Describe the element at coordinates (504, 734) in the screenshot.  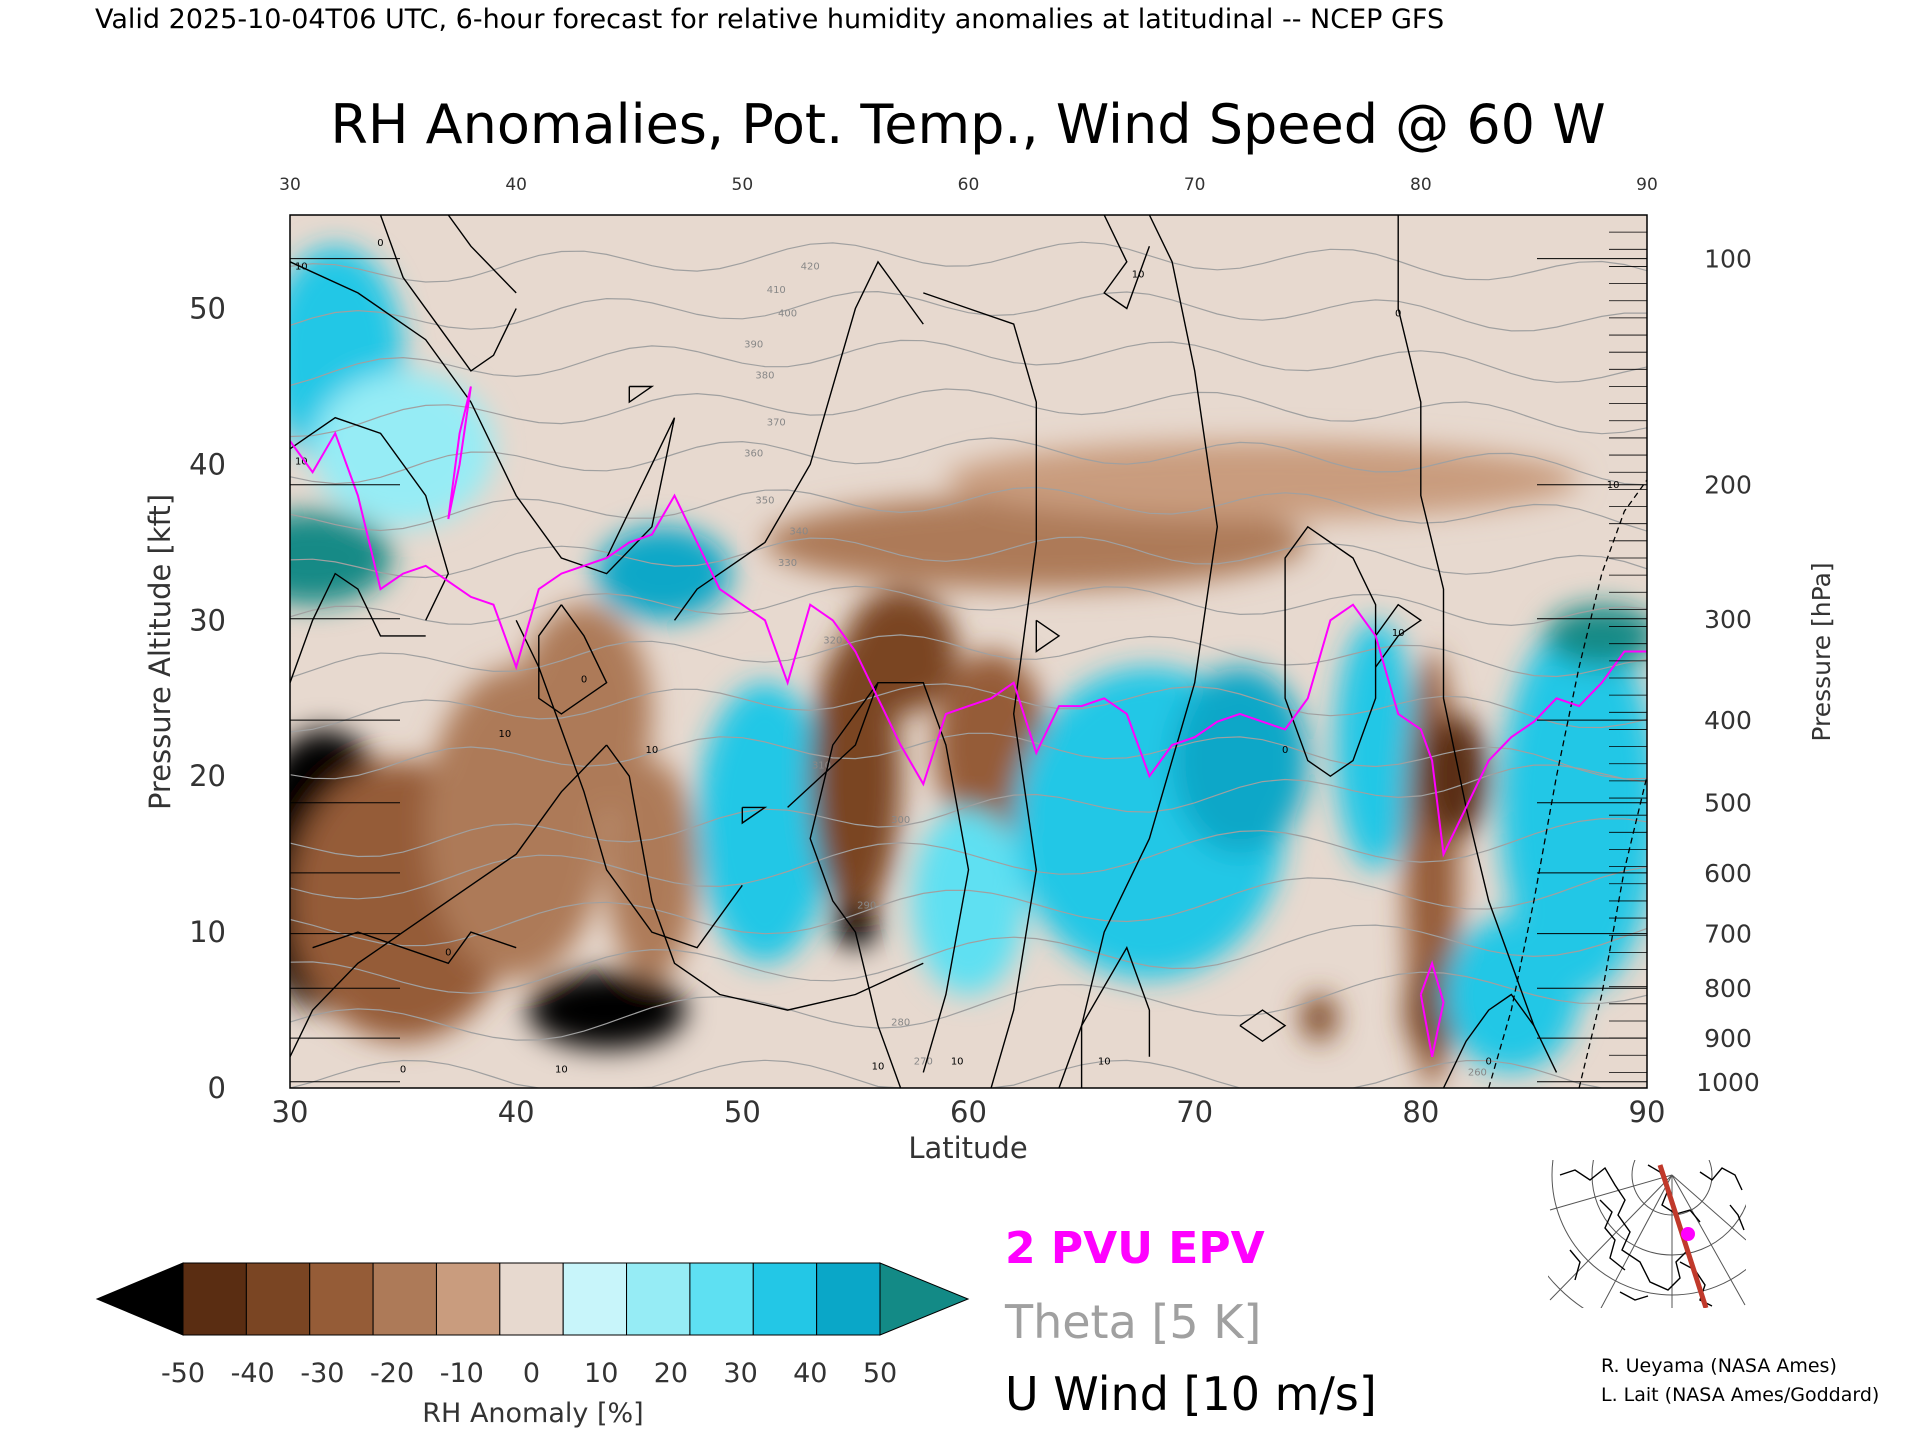
I see `u-wind-label-4: 10` at that location.